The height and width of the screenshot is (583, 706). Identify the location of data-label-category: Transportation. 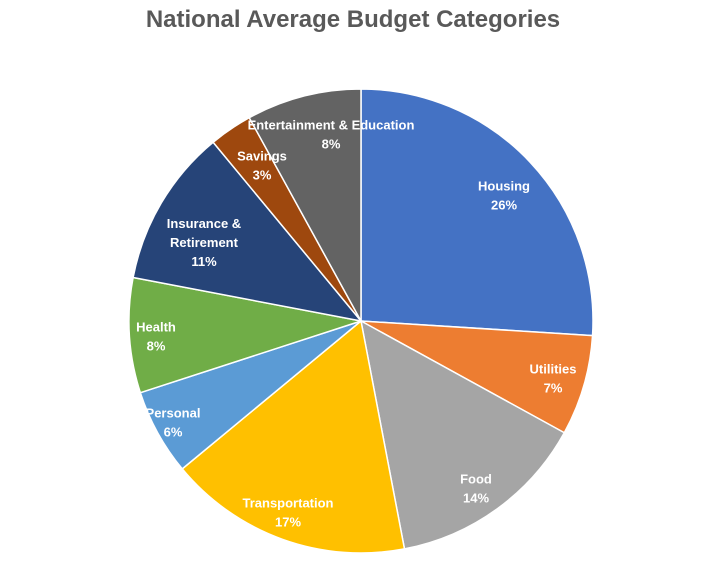
(287, 503).